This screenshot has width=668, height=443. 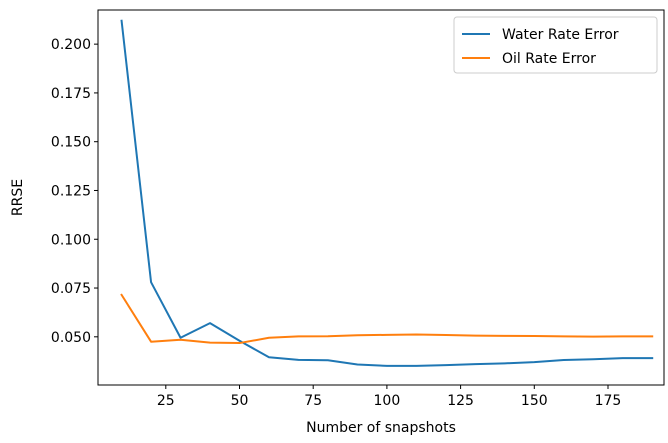 I want to click on x-tick-label: 125, so click(x=460, y=401).